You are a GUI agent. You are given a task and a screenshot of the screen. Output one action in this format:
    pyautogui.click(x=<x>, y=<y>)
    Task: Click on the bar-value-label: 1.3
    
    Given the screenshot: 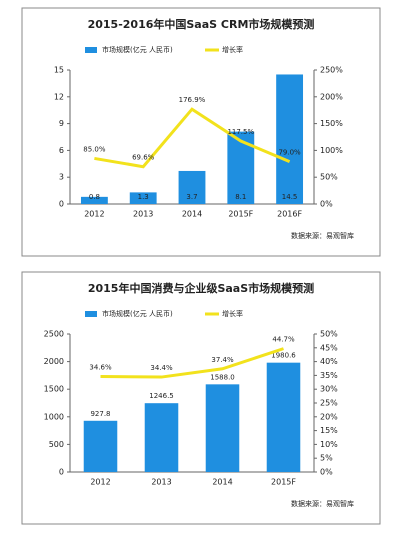 What is the action you would take?
    pyautogui.click(x=143, y=197)
    